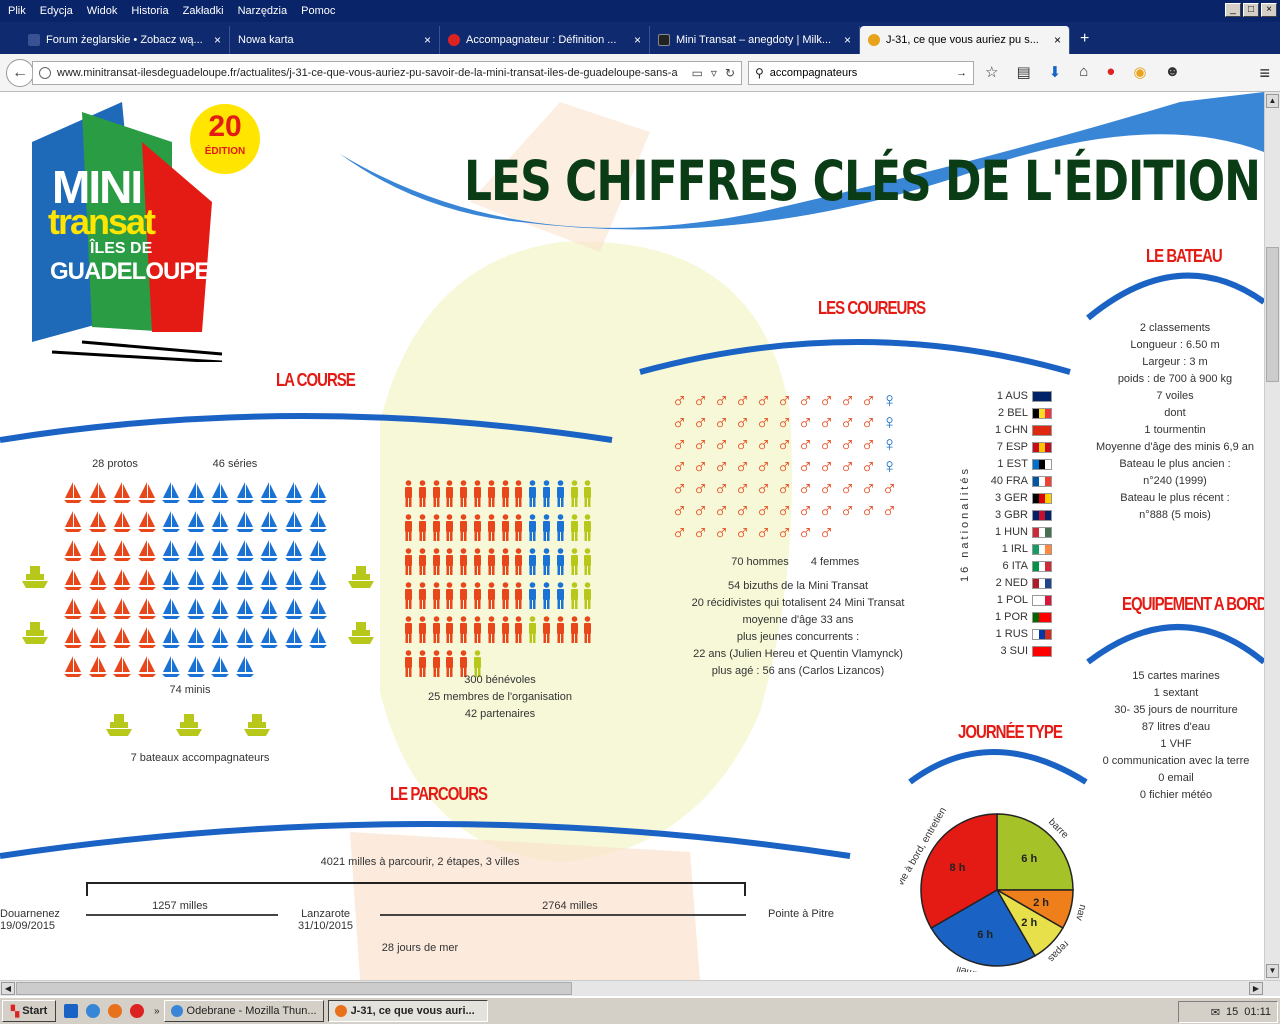 This screenshot has height=1024, width=1280. I want to click on chat-icon: ☻, so click(1172, 71).